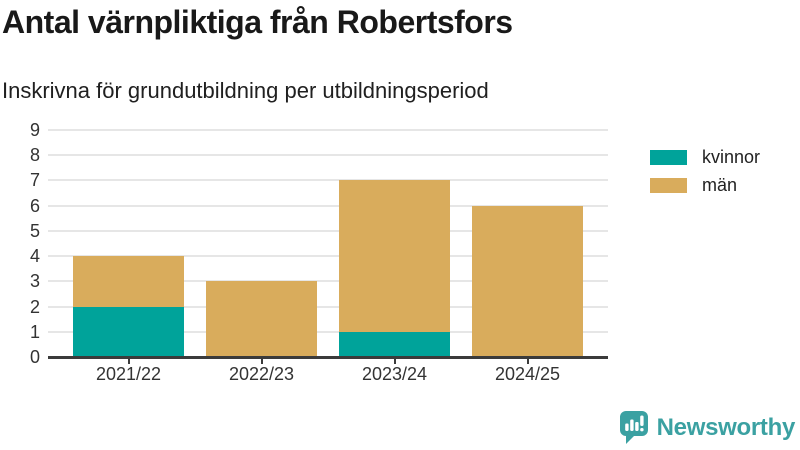 The image size is (800, 450). What do you see at coordinates (34, 256) in the screenshot?
I see `y-tick-label-4: 4` at bounding box center [34, 256].